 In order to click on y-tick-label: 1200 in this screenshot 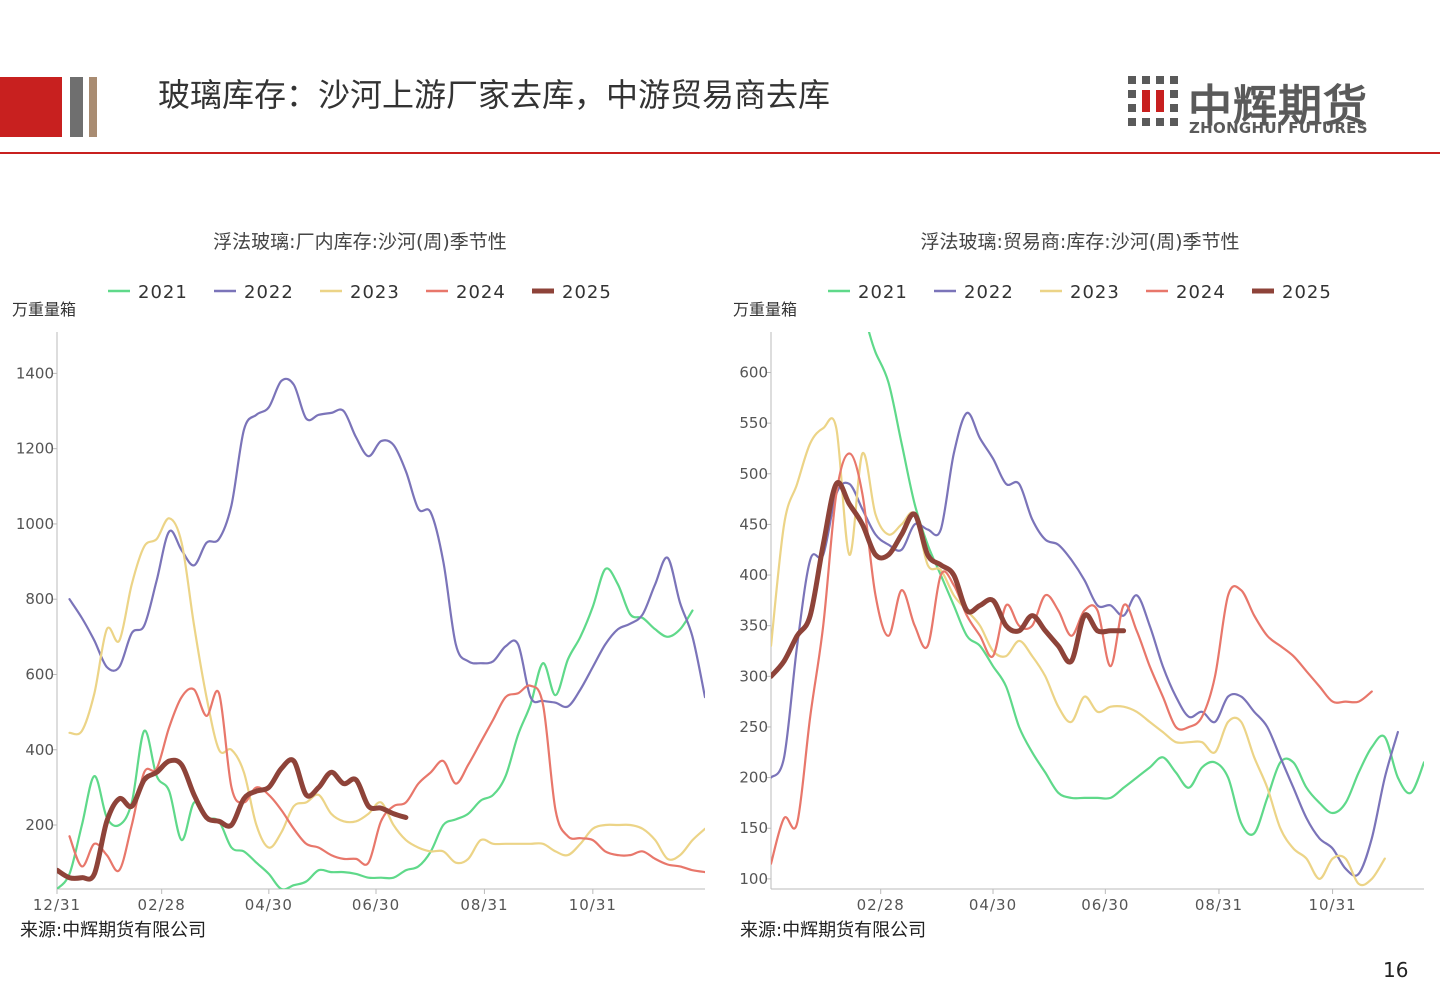, I will do `click(35, 449)`.